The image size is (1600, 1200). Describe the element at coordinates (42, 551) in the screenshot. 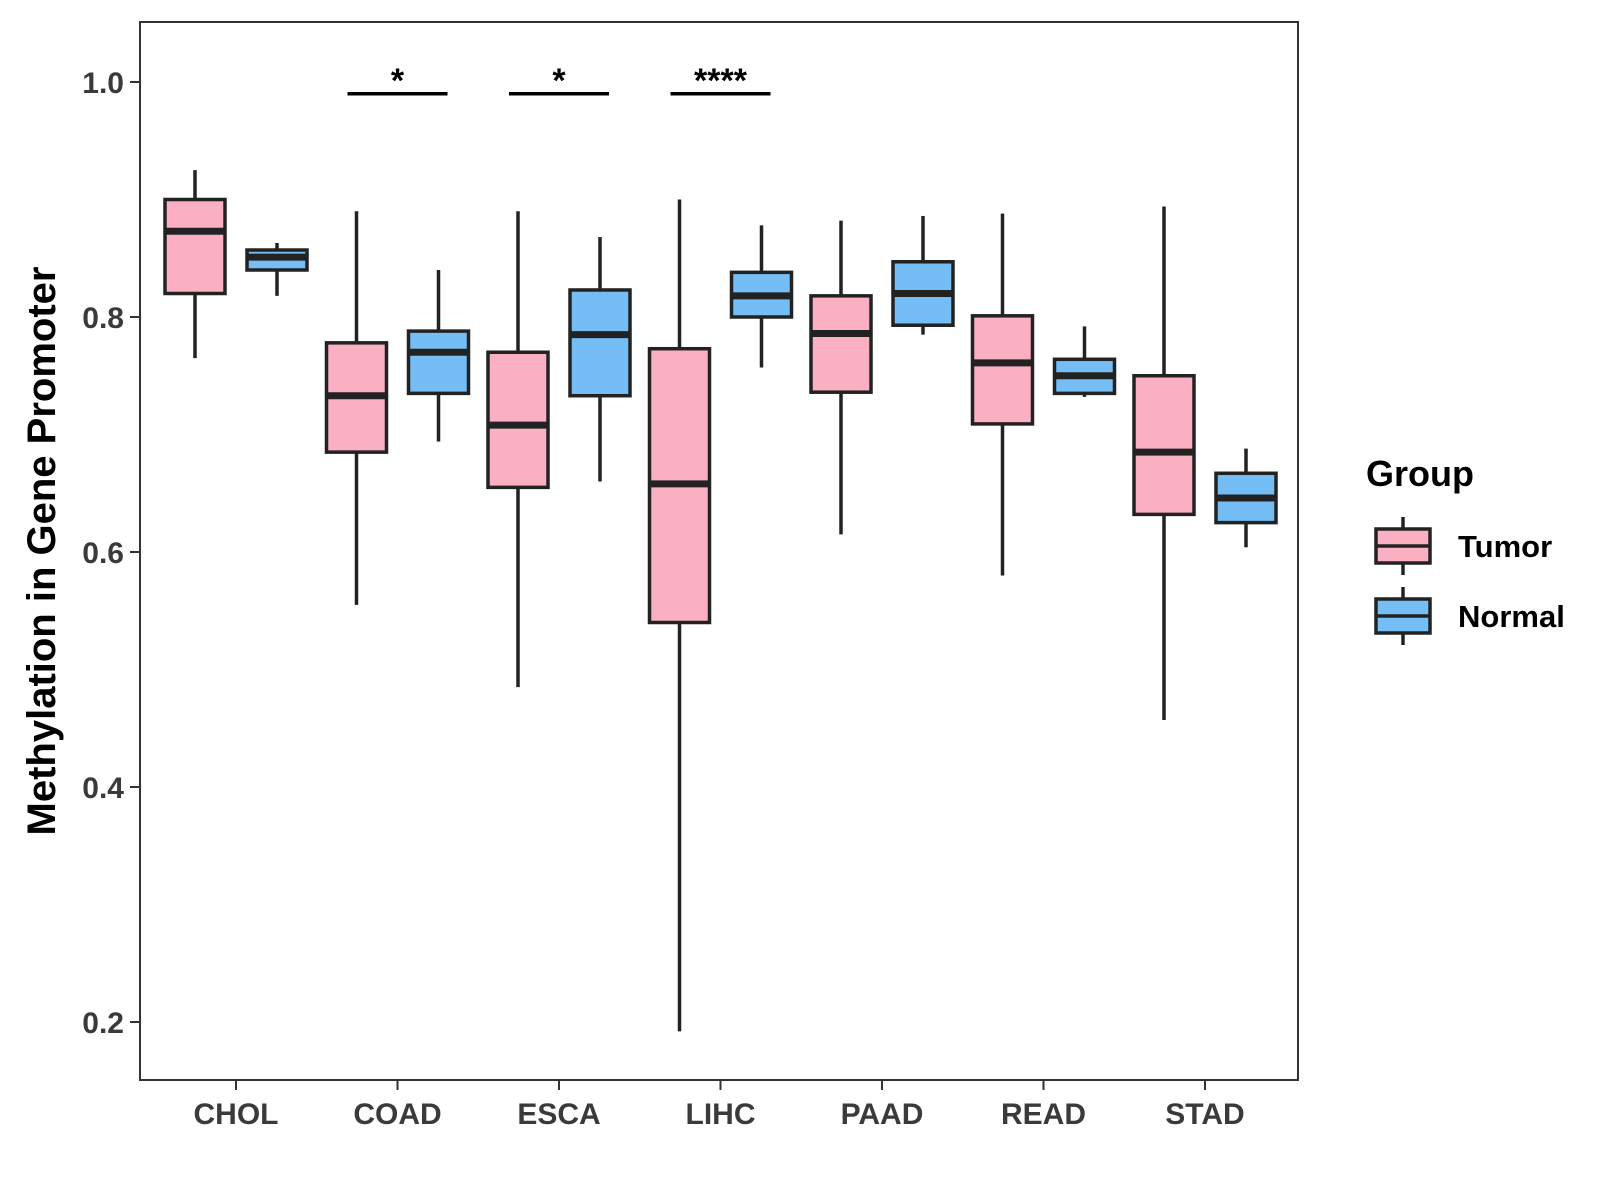

I see `y-axis-title: Methylation in Gene Promoter` at that location.